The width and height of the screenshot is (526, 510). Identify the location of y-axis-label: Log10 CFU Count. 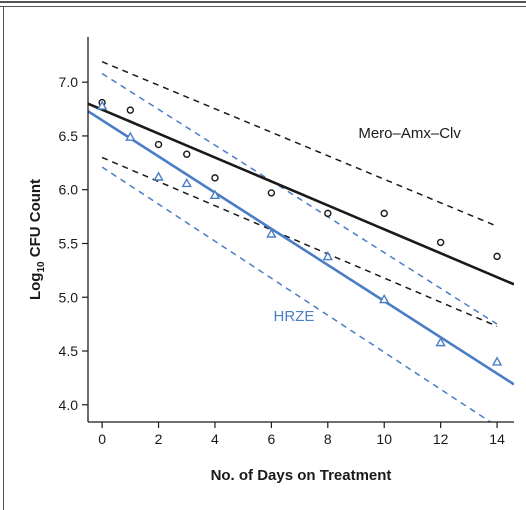
(37, 239).